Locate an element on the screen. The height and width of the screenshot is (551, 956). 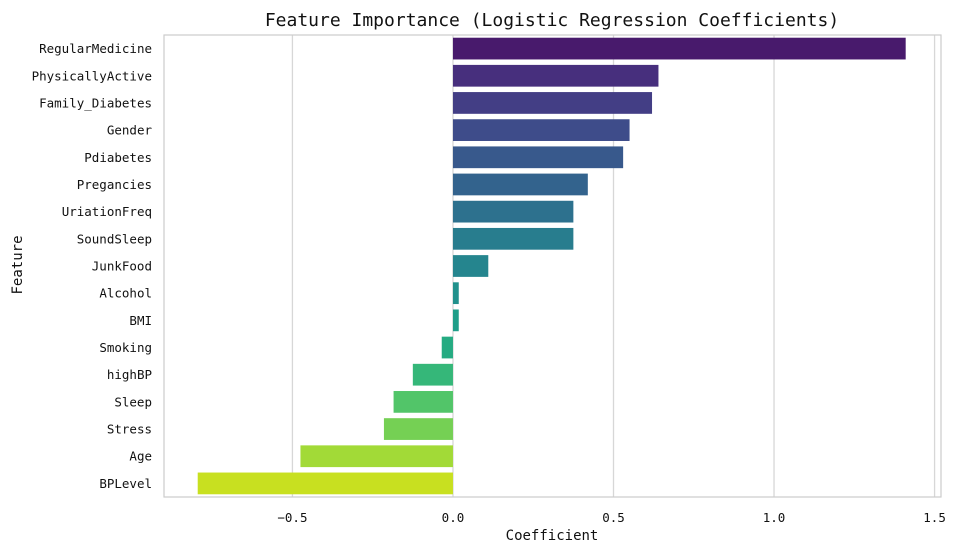
y-tick-label: RegularMedicine is located at coordinates (95, 48).